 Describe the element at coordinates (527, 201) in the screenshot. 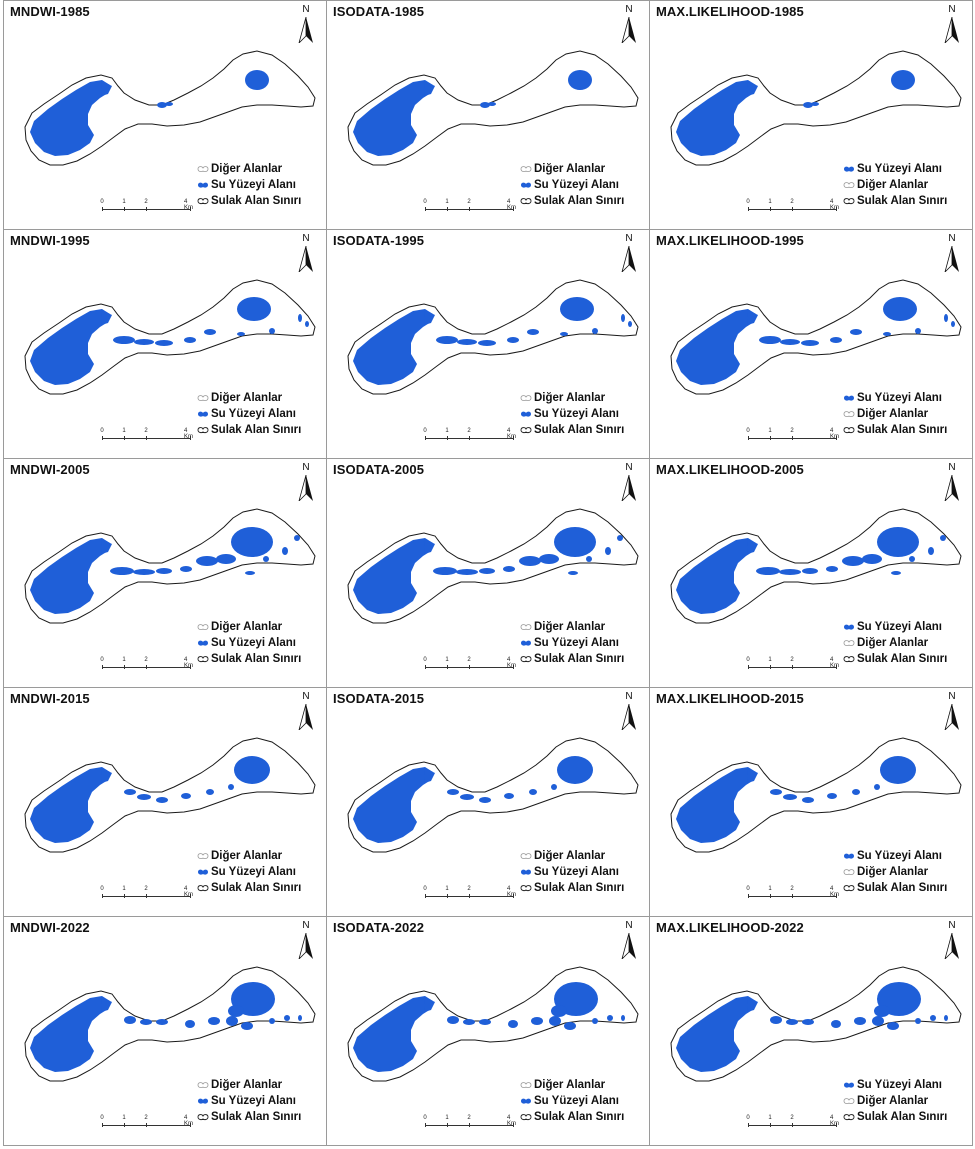

I see `wetland-boundary-icon` at that location.